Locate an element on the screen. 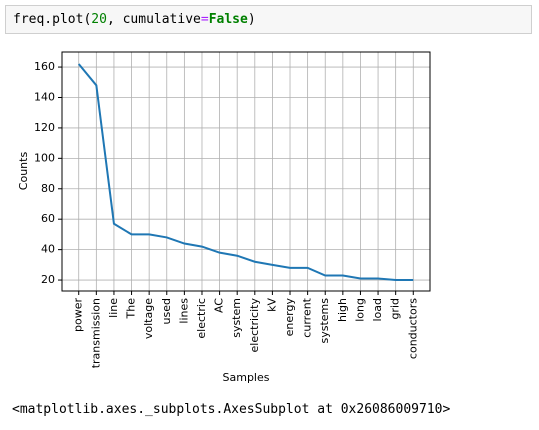  y-tick-label: 60 is located at coordinates (48, 218).